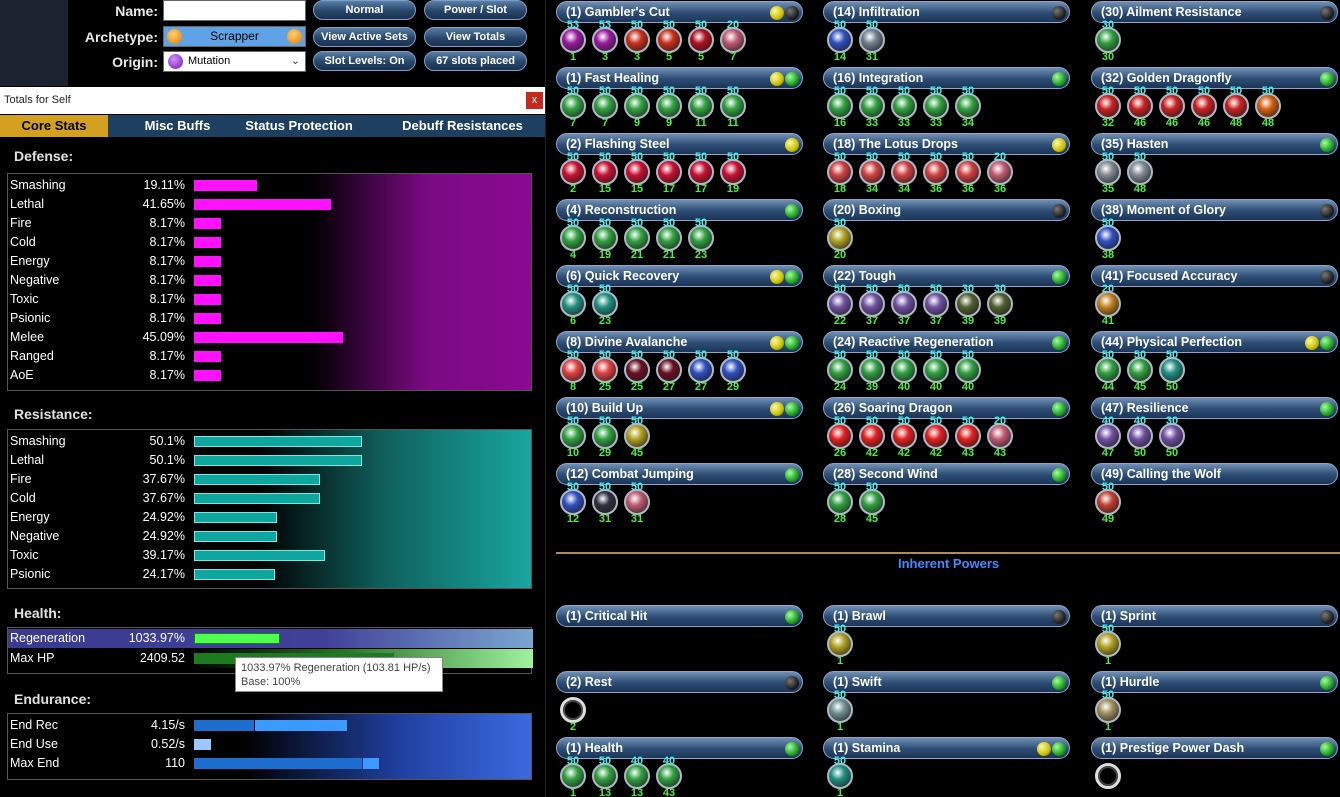  I want to click on close-button: x, so click(534, 100).